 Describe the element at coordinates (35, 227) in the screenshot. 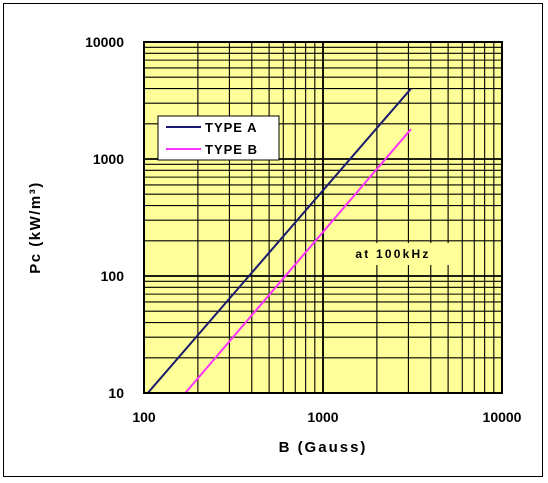

I see `y-axis-label: Pc (kW/m³)` at that location.